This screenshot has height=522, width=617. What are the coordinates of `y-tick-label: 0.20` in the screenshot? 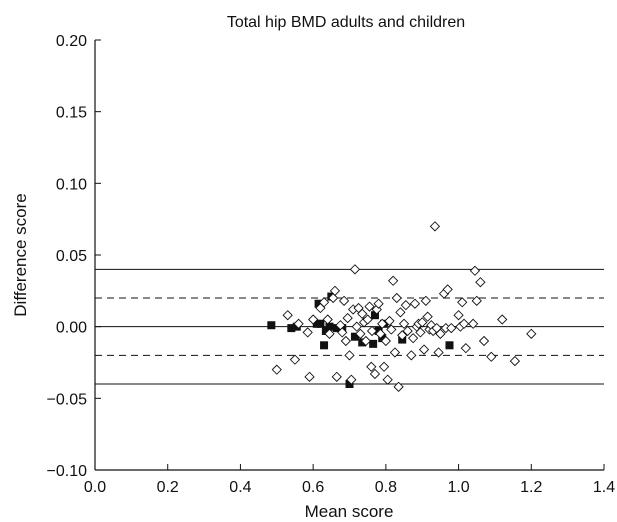 It's located at (71, 41).